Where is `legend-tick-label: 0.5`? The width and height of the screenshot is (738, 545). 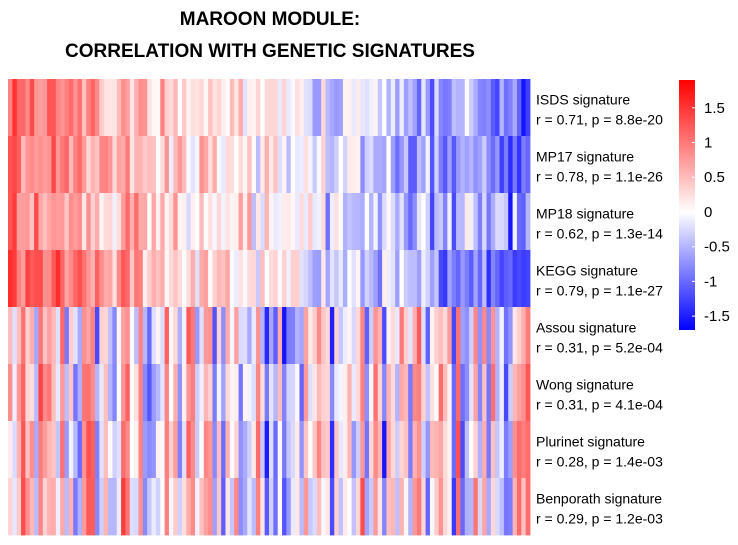 legend-tick-label: 0.5 is located at coordinates (714, 177).